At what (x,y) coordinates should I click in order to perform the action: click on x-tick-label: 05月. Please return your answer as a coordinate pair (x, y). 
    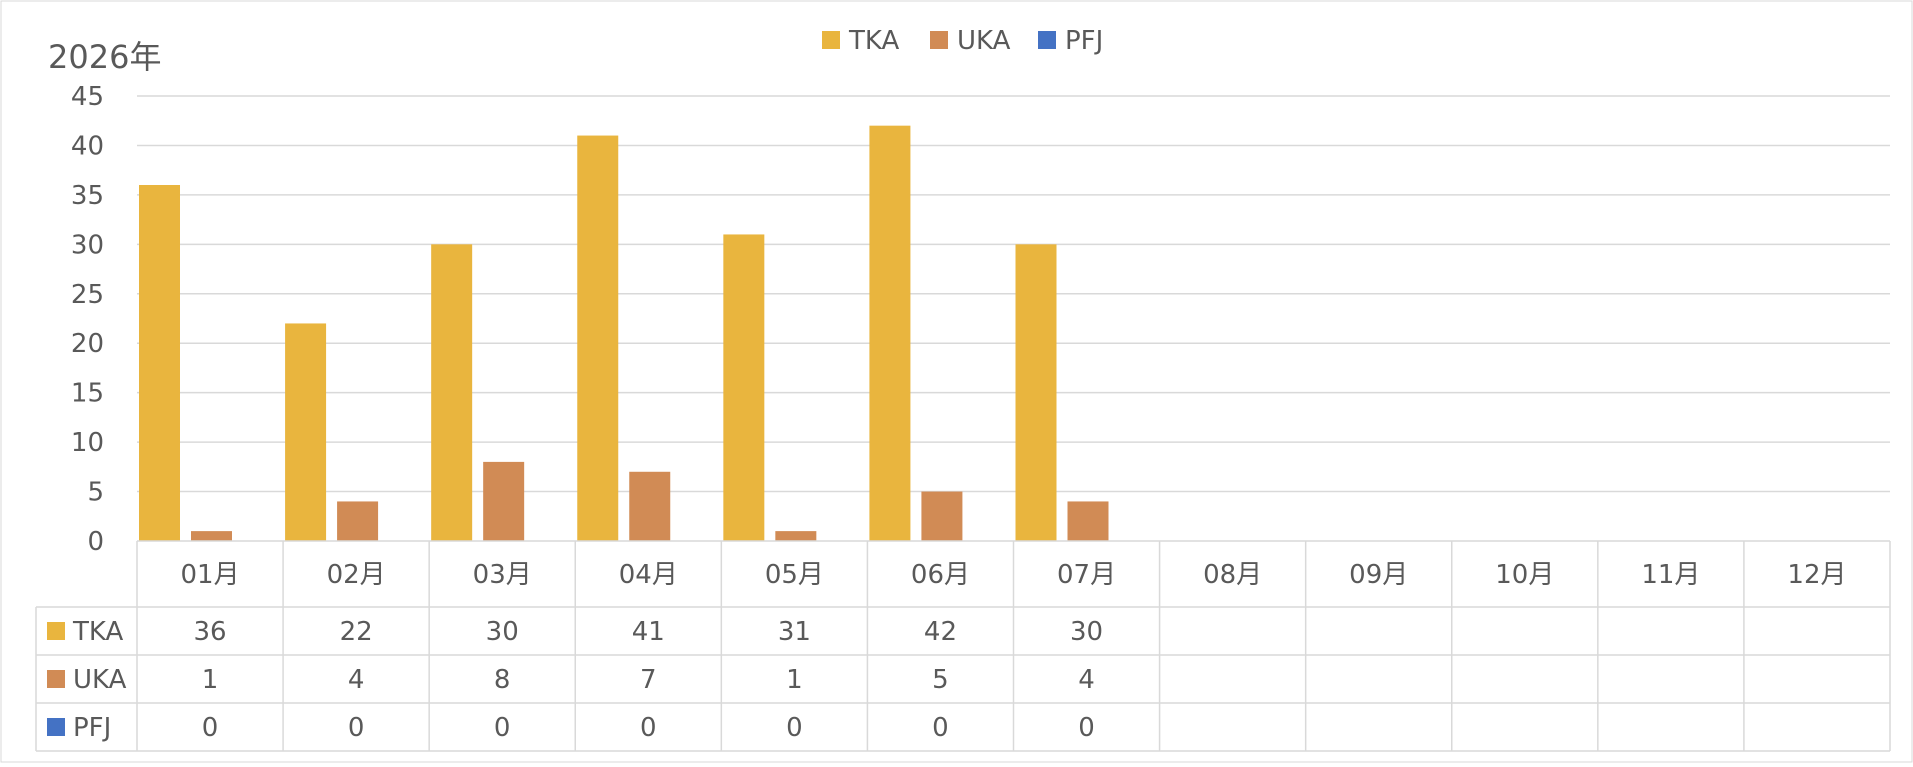
    Looking at the image, I should click on (794, 575).